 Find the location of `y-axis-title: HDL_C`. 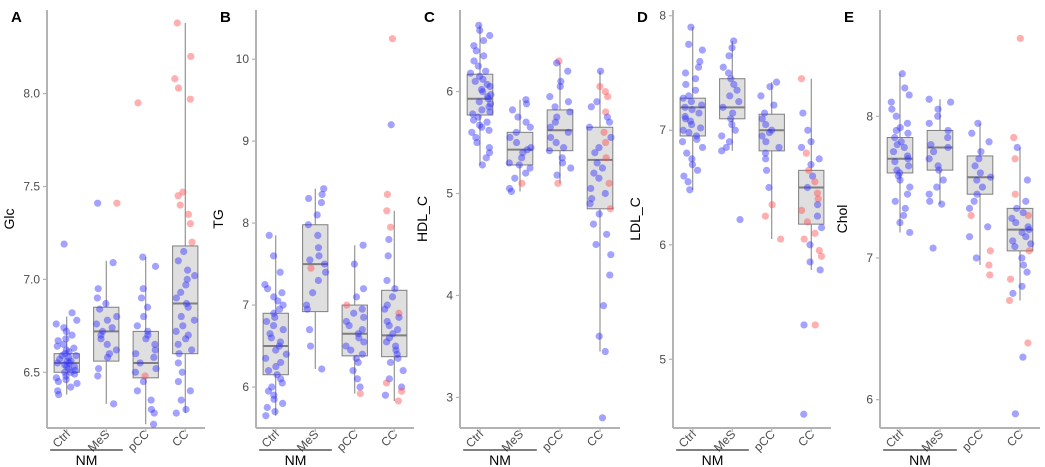

y-axis-title: HDL_C is located at coordinates (422, 219).